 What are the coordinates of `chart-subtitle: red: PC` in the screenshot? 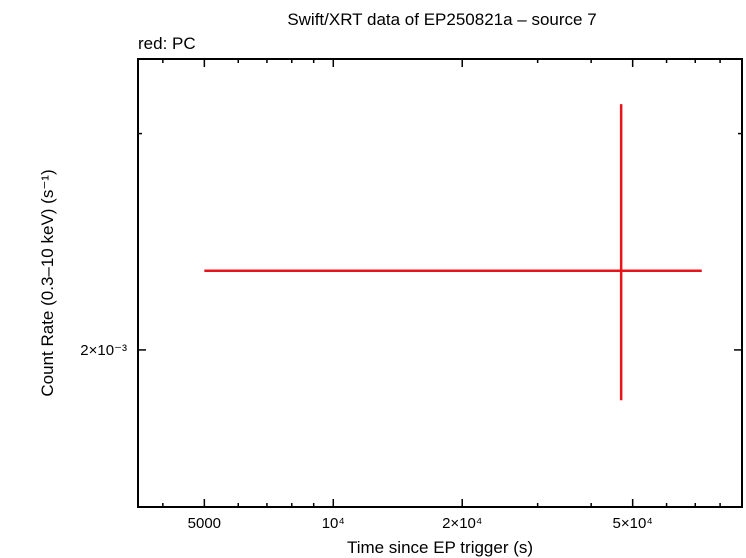 It's located at (167, 43).